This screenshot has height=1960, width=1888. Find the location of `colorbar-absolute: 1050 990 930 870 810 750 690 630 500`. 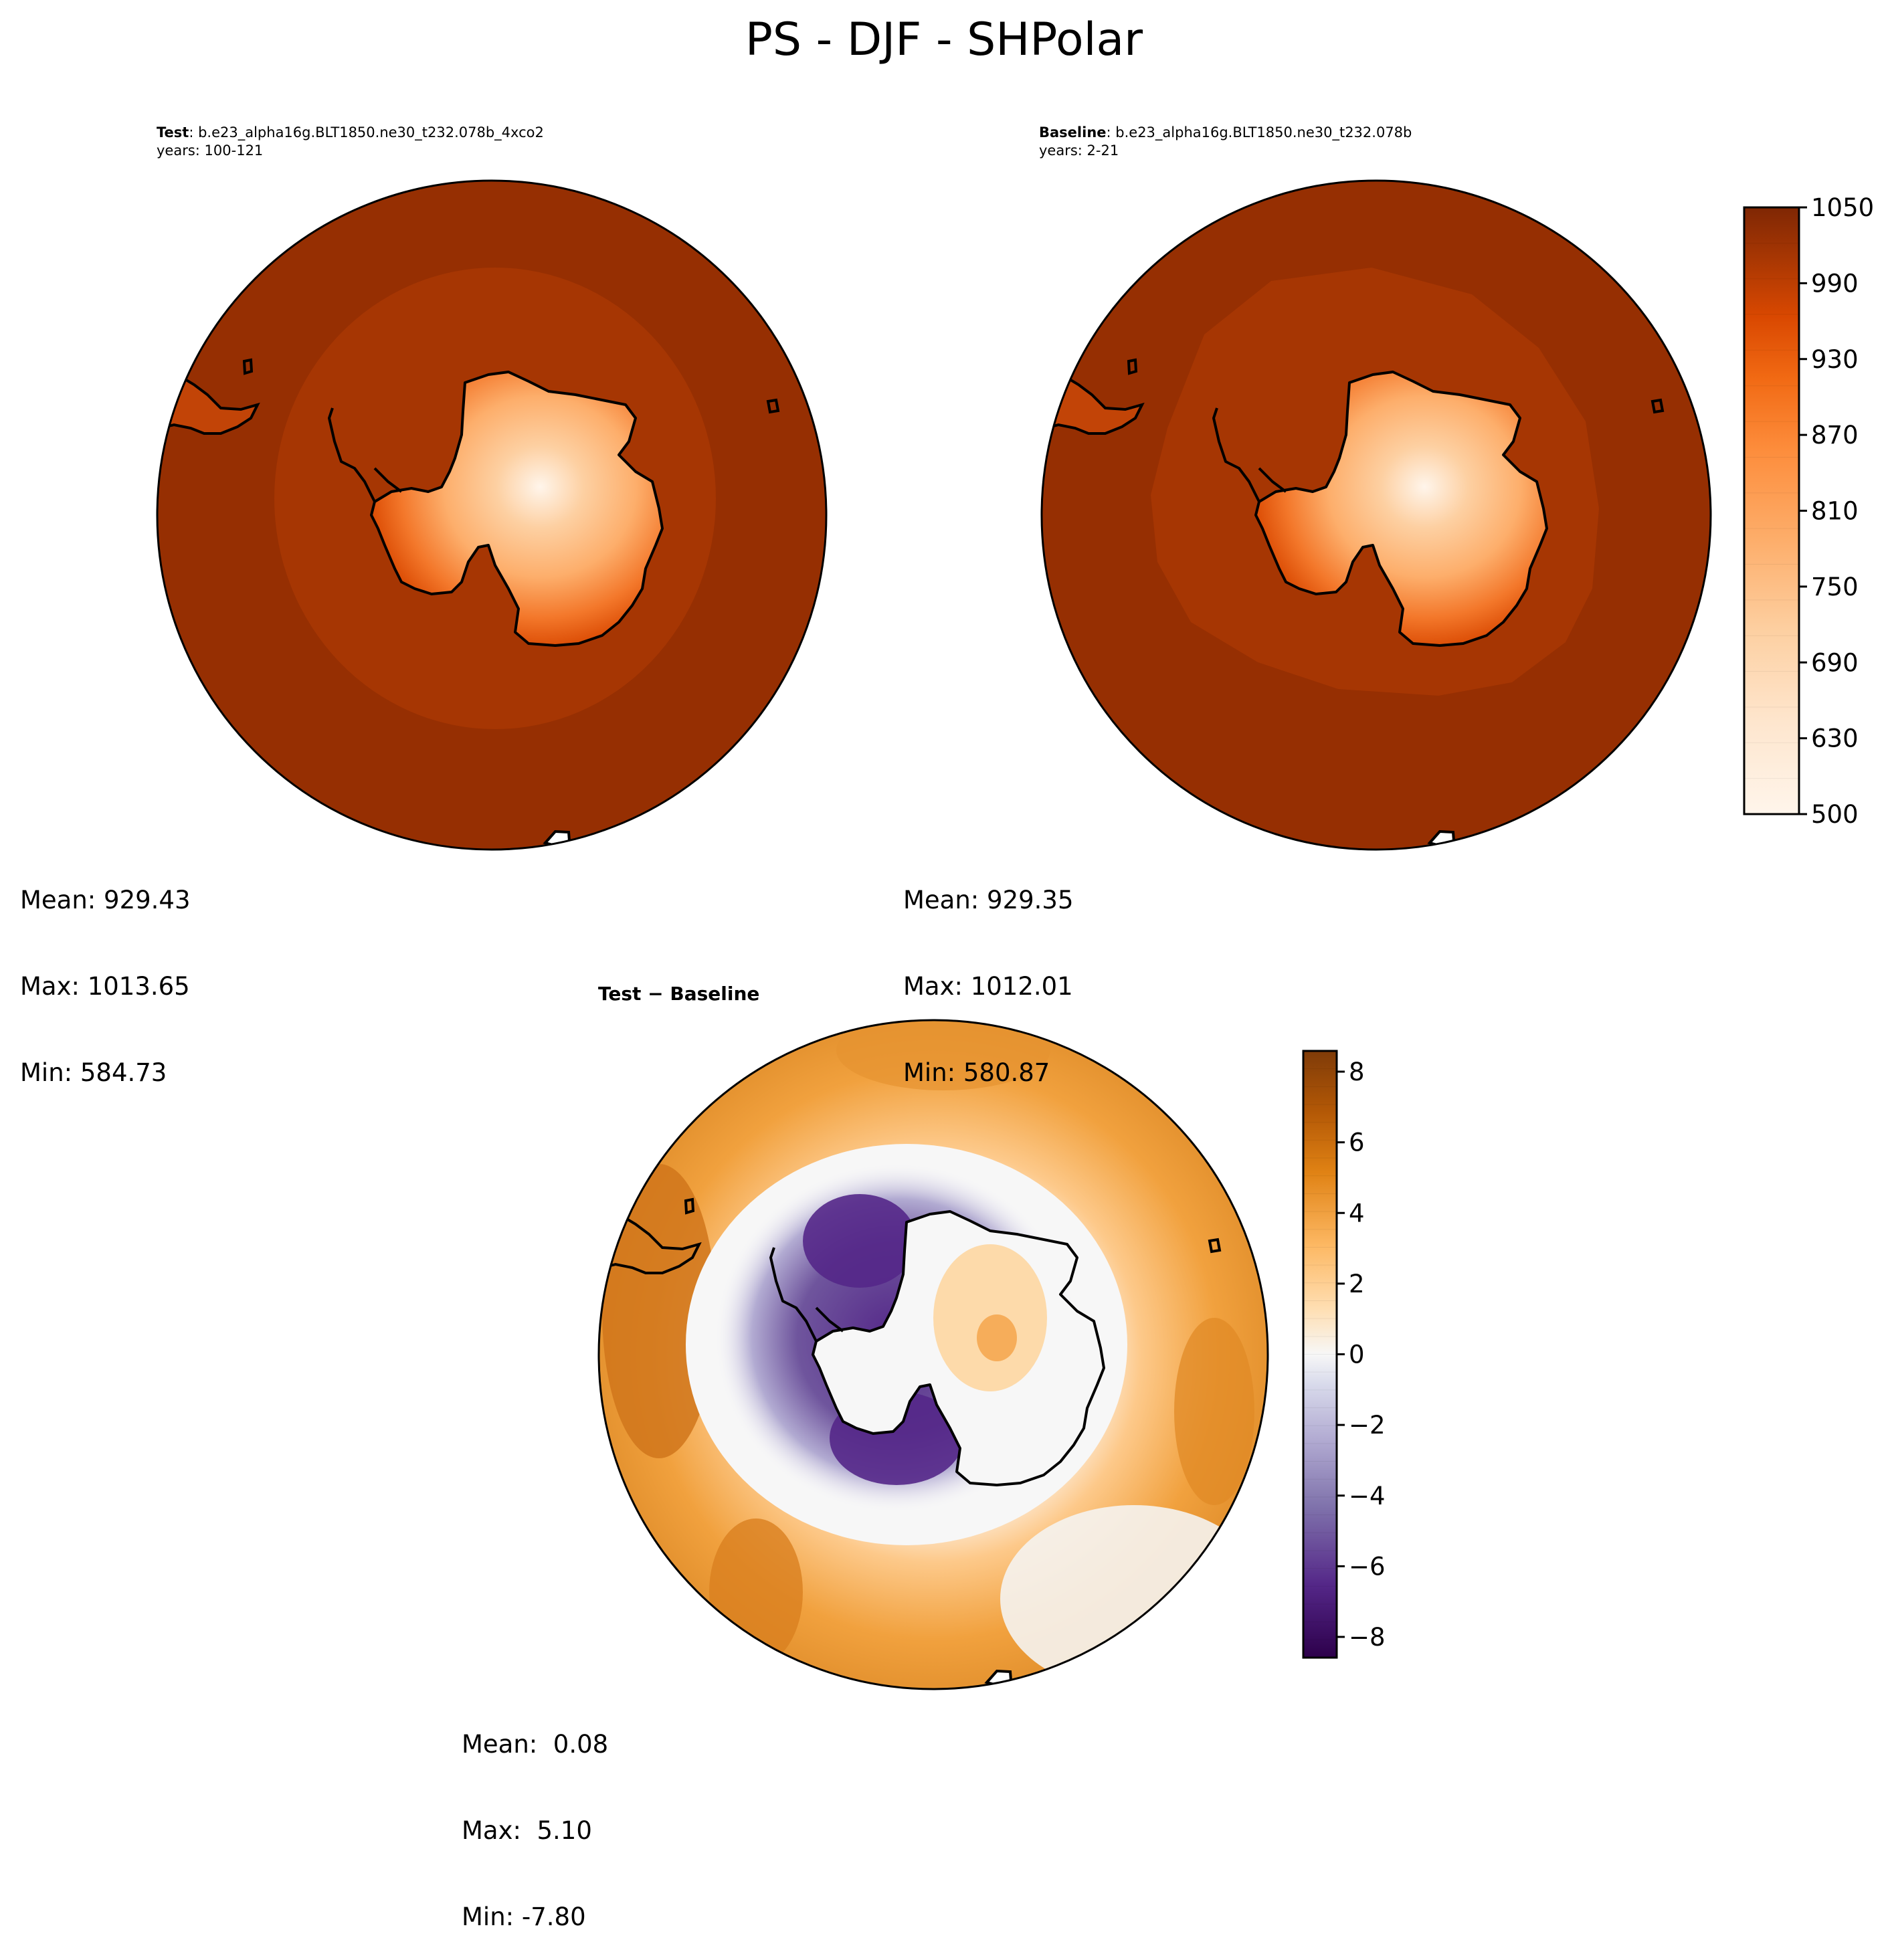

colorbar-absolute: 1050 990 930 870 810 750 690 630 500 is located at coordinates (1808, 511).